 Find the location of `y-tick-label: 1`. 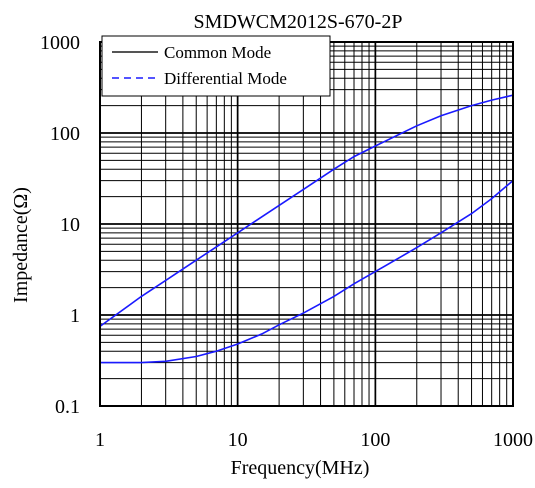

y-tick-label: 1 is located at coordinates (75, 316).